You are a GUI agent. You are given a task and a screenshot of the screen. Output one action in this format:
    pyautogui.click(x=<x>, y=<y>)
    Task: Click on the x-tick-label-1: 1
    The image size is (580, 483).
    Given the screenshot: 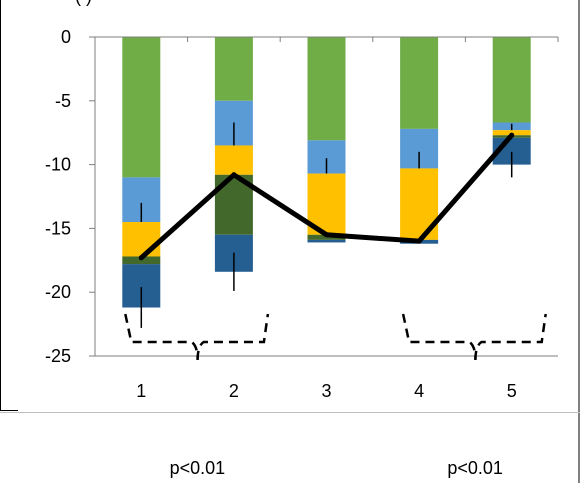 What is the action you would take?
    pyautogui.click(x=141, y=391)
    